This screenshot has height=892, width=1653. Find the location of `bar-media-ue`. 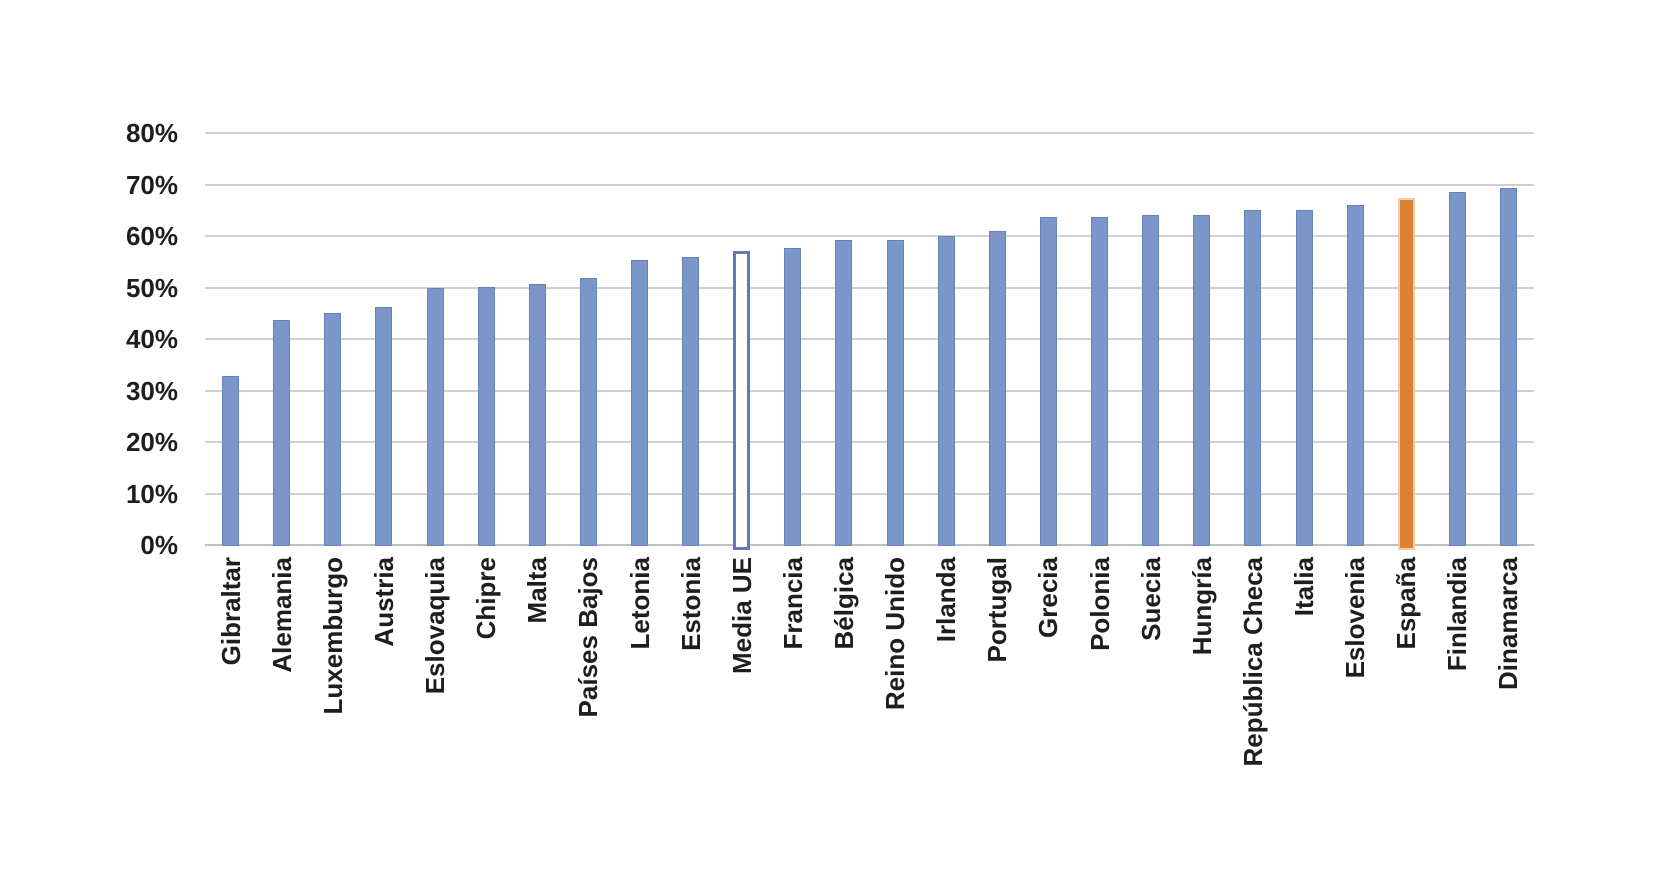

bar-media-ue is located at coordinates (742, 400).